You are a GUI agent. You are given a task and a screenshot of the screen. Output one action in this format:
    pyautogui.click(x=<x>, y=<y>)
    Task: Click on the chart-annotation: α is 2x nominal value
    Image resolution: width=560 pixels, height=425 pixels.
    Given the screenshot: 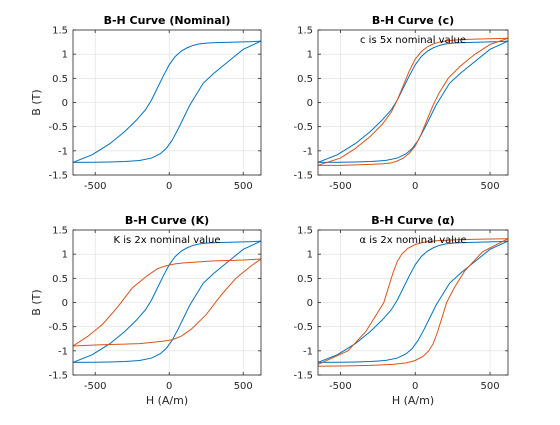 What is the action you would take?
    pyautogui.click(x=412, y=240)
    